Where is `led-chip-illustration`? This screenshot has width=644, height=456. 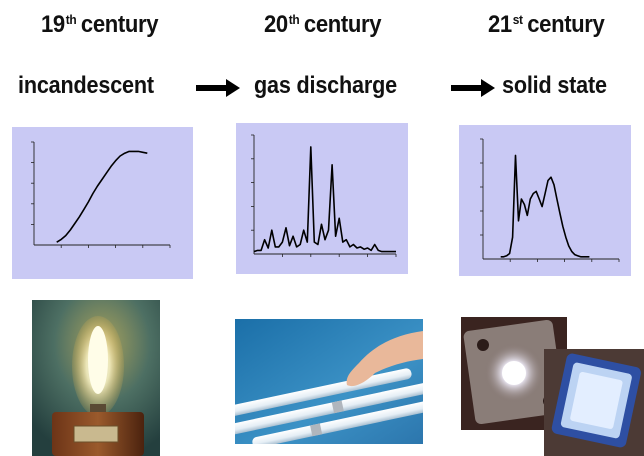
led-chip-illustration is located at coordinates (594, 402).